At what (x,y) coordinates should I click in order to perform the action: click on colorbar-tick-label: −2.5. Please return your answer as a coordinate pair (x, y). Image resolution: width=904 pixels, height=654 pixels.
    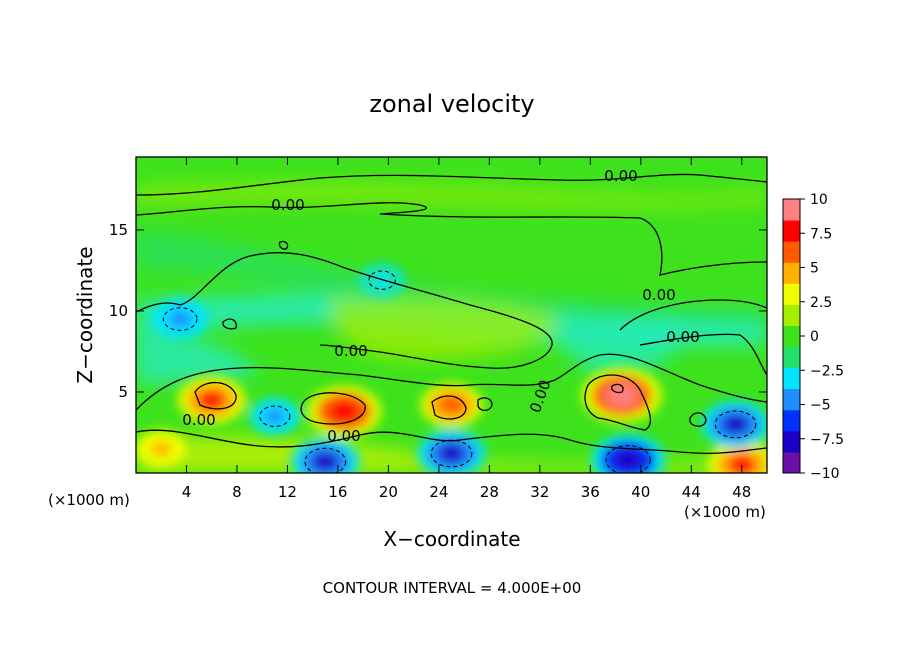
    Looking at the image, I should click on (827, 371).